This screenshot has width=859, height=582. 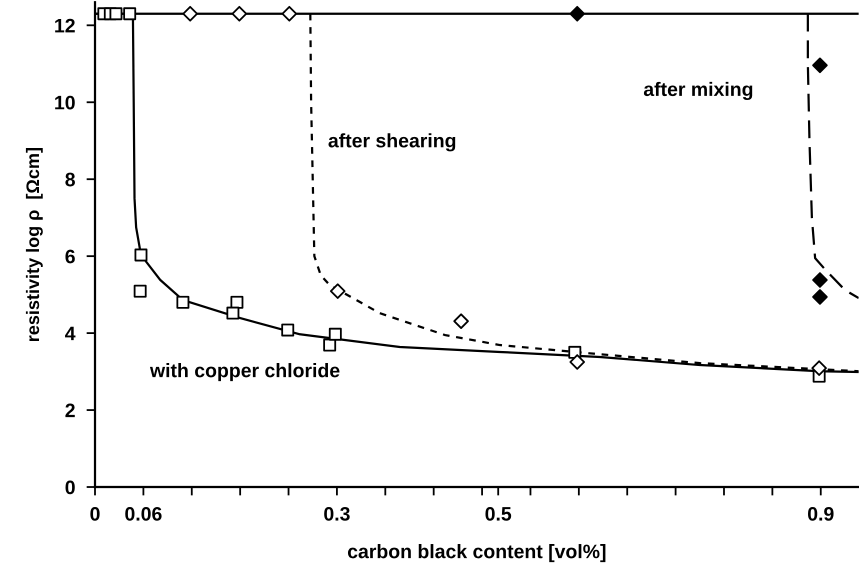 I want to click on x-tick-label: 0.5, so click(x=498, y=513).